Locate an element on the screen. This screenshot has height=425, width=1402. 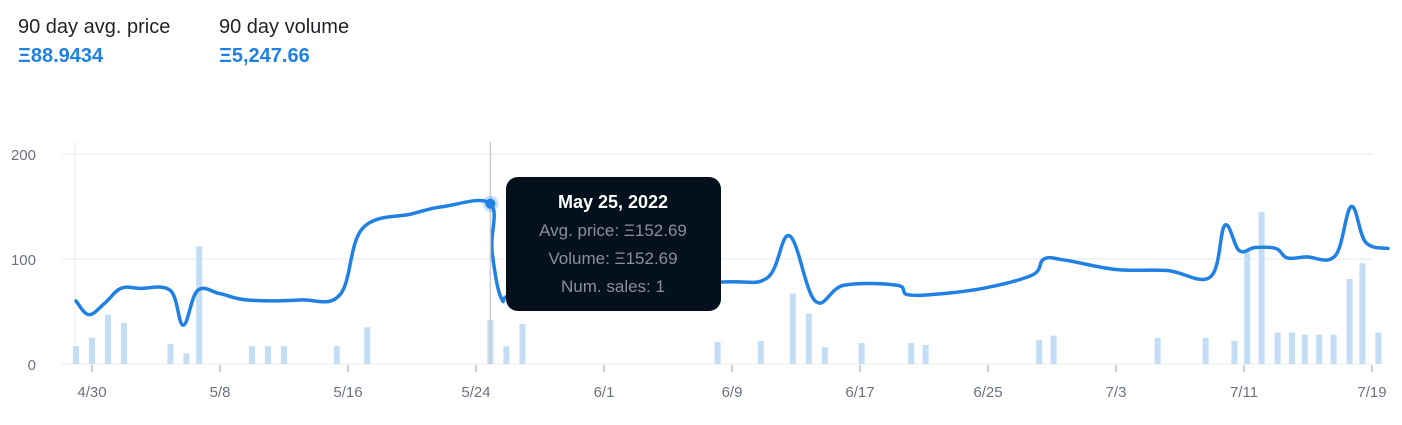
x-tick-label: 5/24 is located at coordinates (475, 392).